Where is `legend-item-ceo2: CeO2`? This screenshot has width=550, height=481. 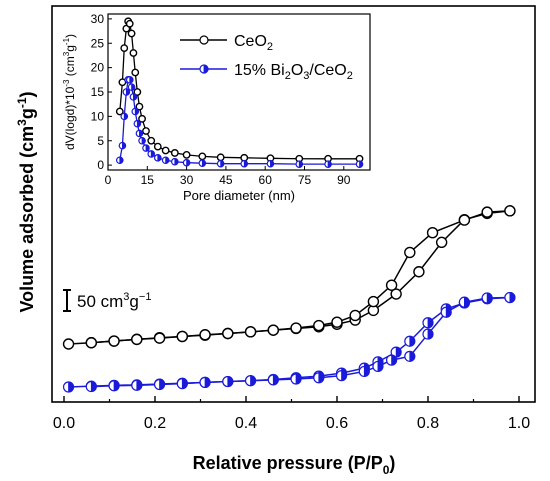
legend-item-ceo2: CeO2 is located at coordinates (226, 43).